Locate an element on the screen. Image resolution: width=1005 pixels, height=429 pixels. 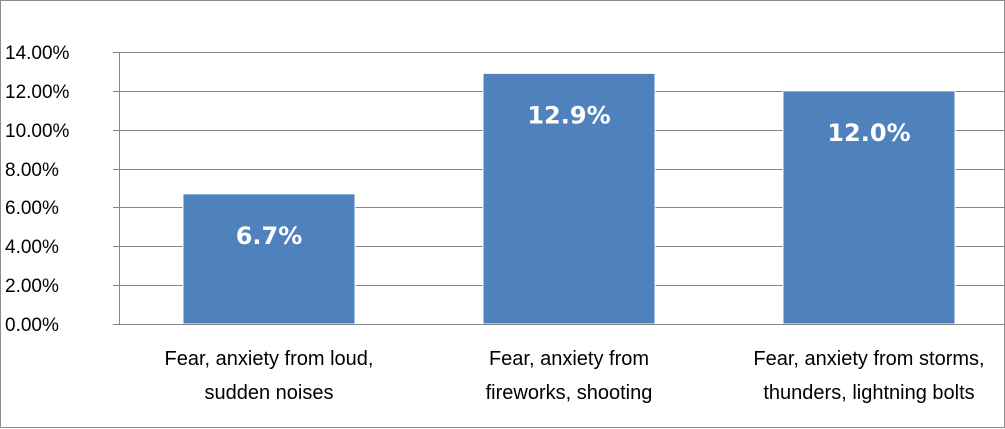
y-tick-label: 2.00% is located at coordinates (32, 286).